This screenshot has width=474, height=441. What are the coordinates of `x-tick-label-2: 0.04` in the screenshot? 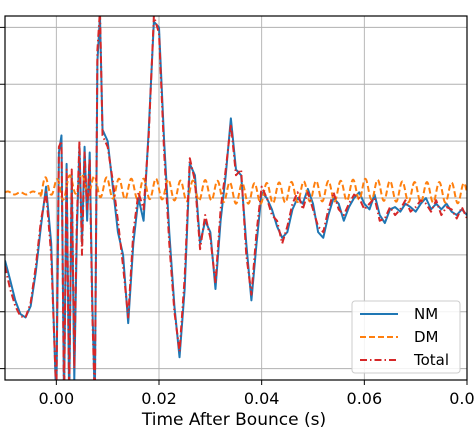 It's located at (262, 398).